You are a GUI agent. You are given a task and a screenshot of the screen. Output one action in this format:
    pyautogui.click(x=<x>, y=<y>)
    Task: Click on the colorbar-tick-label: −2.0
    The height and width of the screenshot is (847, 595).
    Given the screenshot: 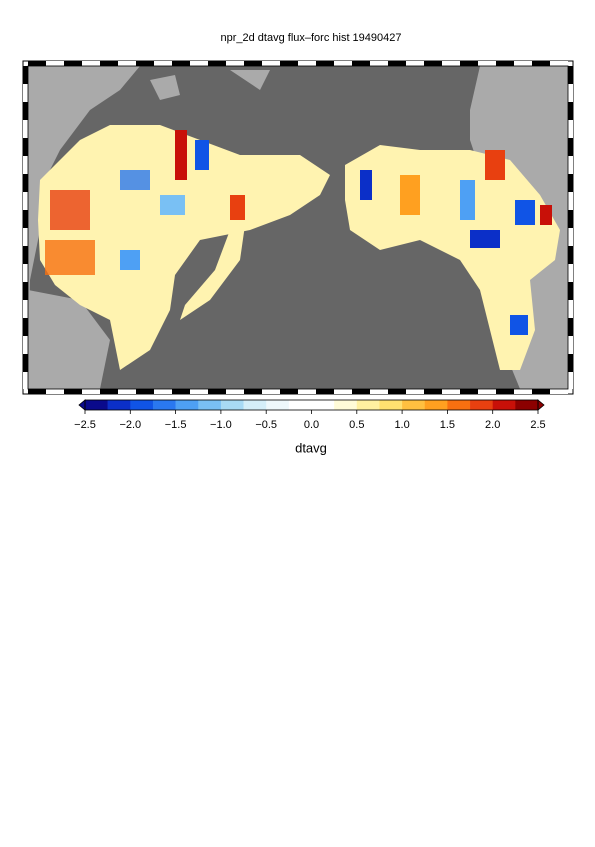 What is the action you would take?
    pyautogui.click(x=130, y=425)
    